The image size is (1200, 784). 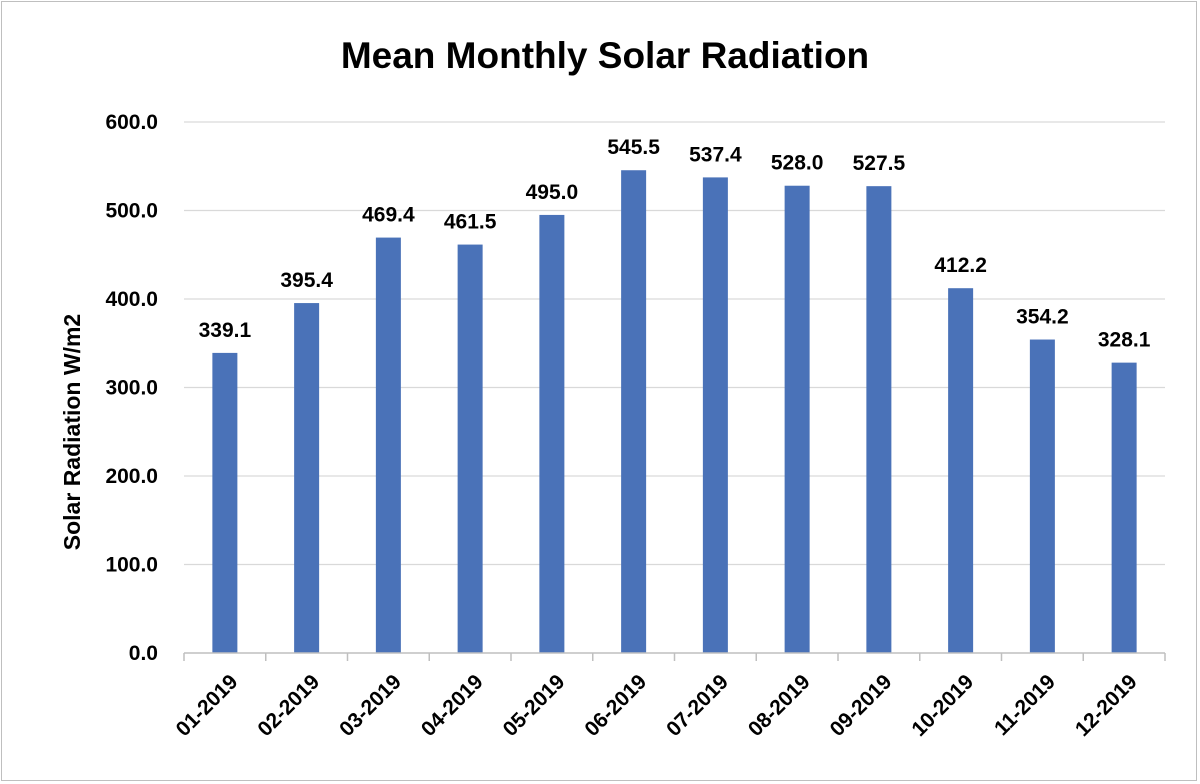 What do you see at coordinates (225, 330) in the screenshot?
I see `data-label: 339.1` at bounding box center [225, 330].